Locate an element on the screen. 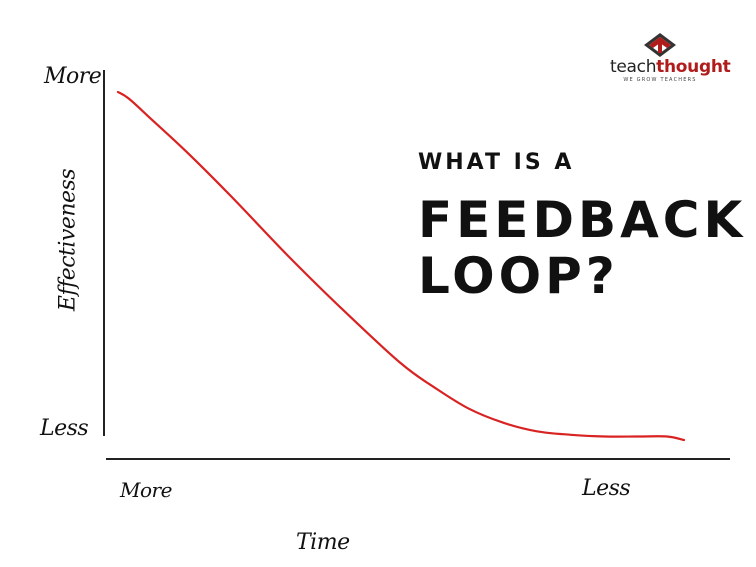  y-tick-label-more: More is located at coordinates (73, 76).